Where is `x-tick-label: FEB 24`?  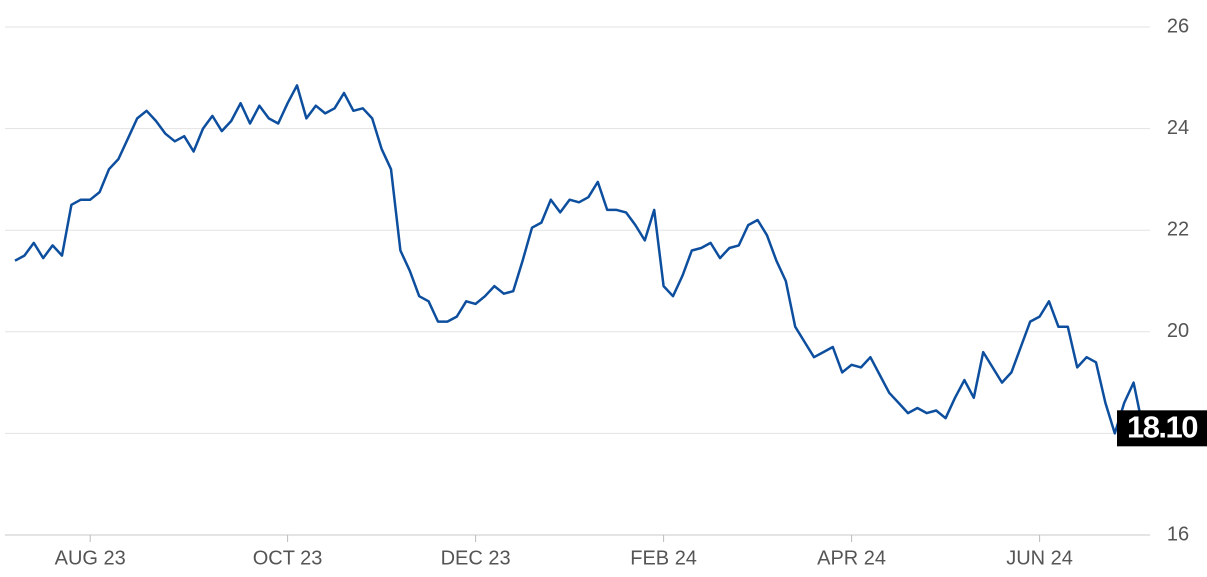
x-tick-label: FEB 24 is located at coordinates (663, 558).